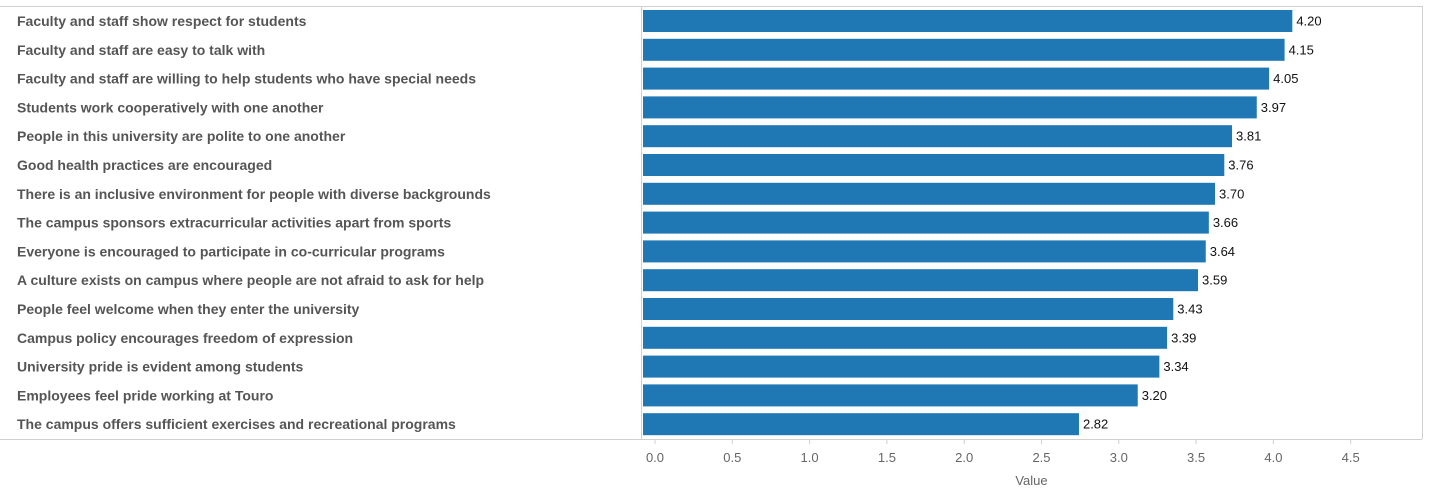  I want to click on x-tick-label: 2.5, so click(1041, 457).